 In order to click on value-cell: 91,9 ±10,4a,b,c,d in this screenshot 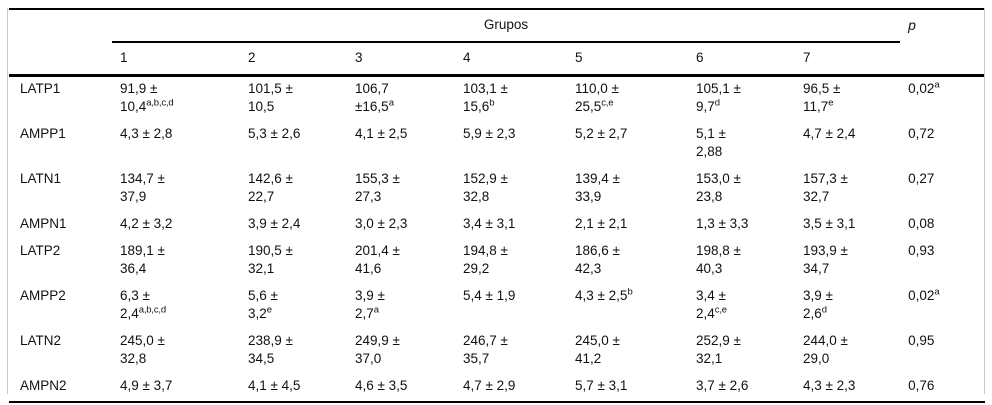, I will do `click(147, 97)`.